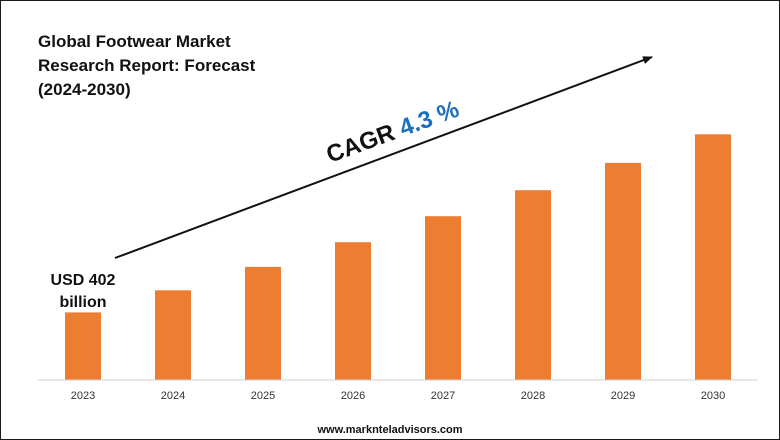 The image size is (780, 440). Describe the element at coordinates (83, 346) in the screenshot. I see `bar-2023` at that location.